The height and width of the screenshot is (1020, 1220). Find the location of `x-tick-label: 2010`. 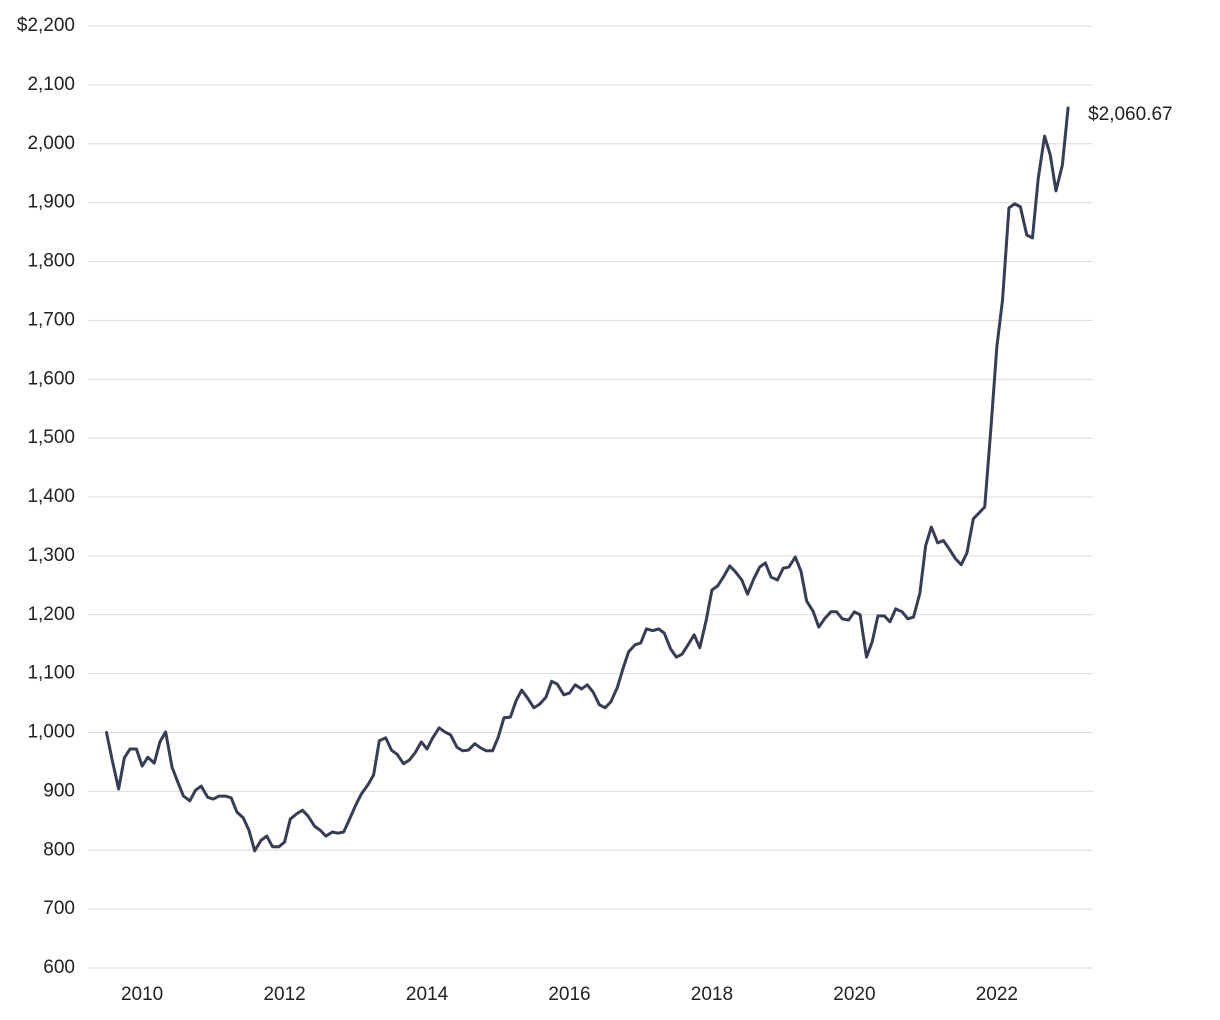

x-tick-label: 2010 is located at coordinates (142, 994).